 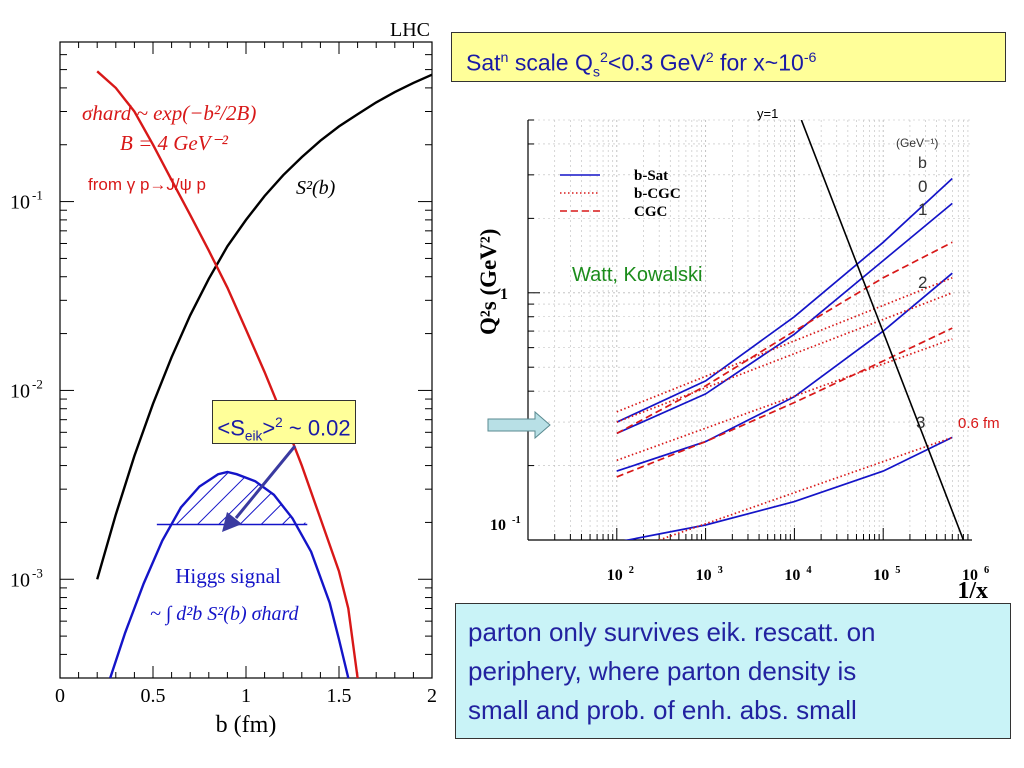 I want to click on corner-label: LHC, so click(x=410, y=30).